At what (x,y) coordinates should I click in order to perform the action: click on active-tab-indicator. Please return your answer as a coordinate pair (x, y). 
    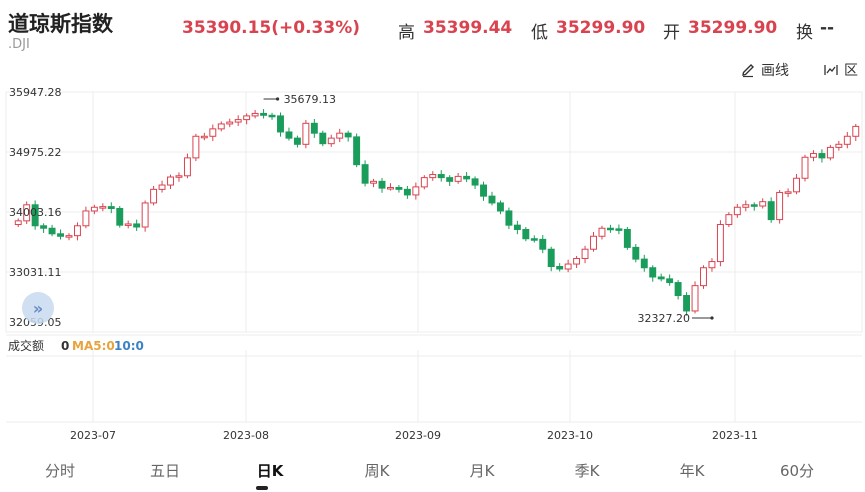
    Looking at the image, I should click on (262, 488).